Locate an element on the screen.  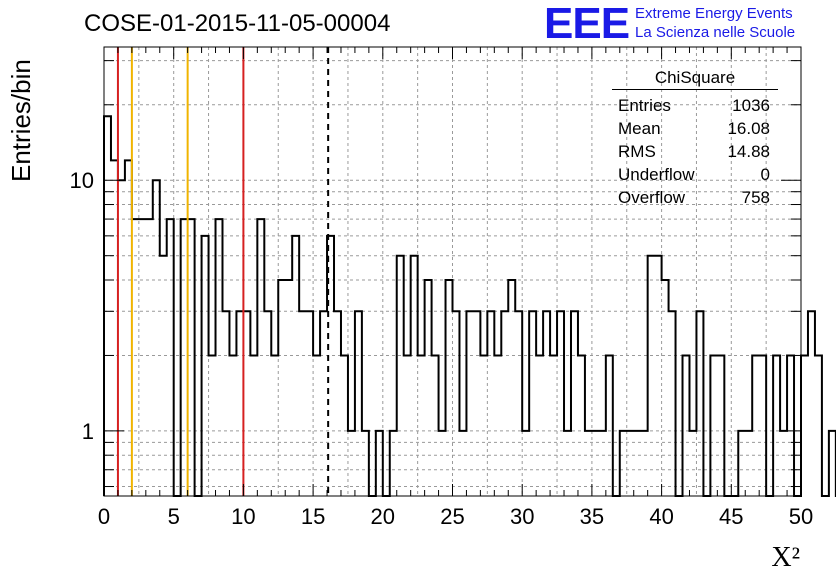
stats-label: Mean is located at coordinates (639, 128).